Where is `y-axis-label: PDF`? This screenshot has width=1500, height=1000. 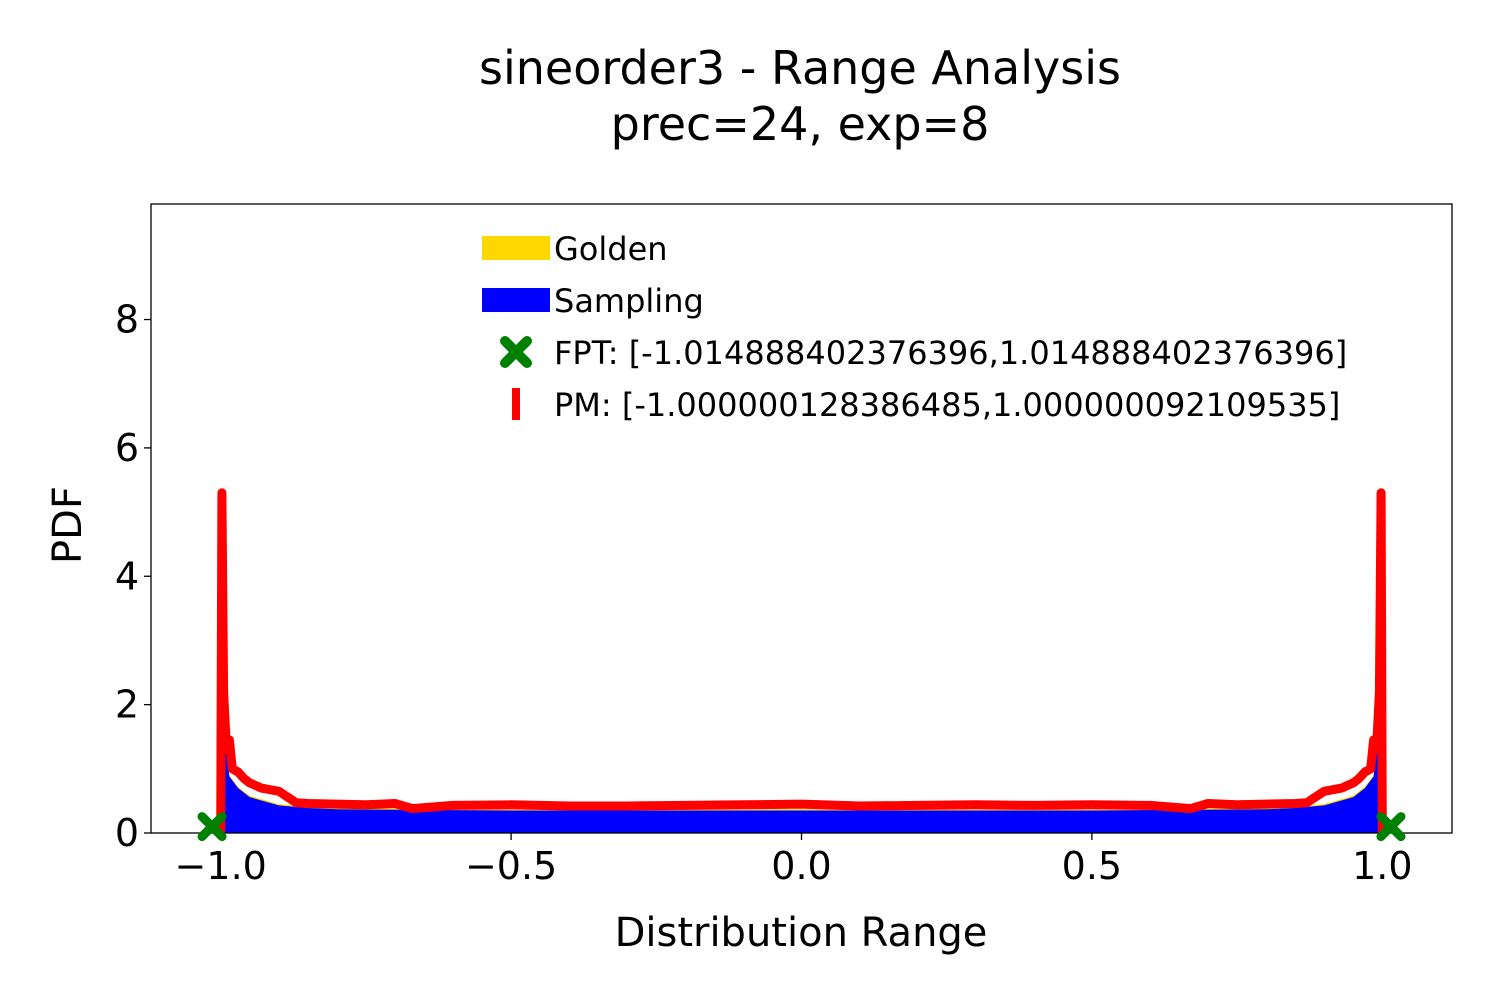 y-axis-label: PDF is located at coordinates (68, 525).